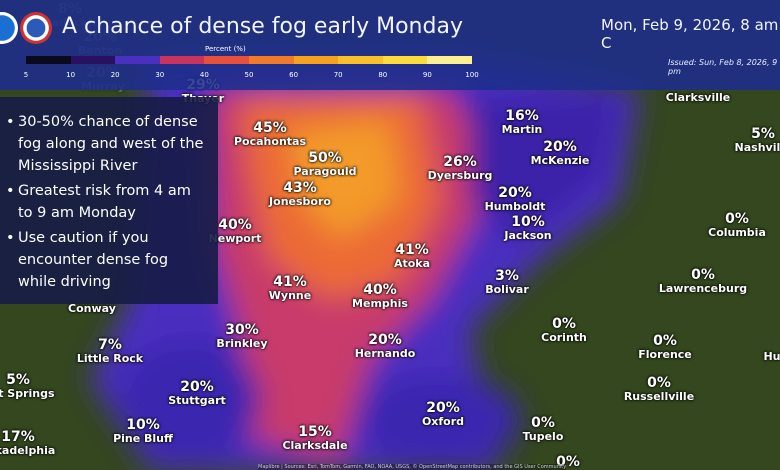  I want to click on location-label: 0% Tupelo, so click(543, 429).